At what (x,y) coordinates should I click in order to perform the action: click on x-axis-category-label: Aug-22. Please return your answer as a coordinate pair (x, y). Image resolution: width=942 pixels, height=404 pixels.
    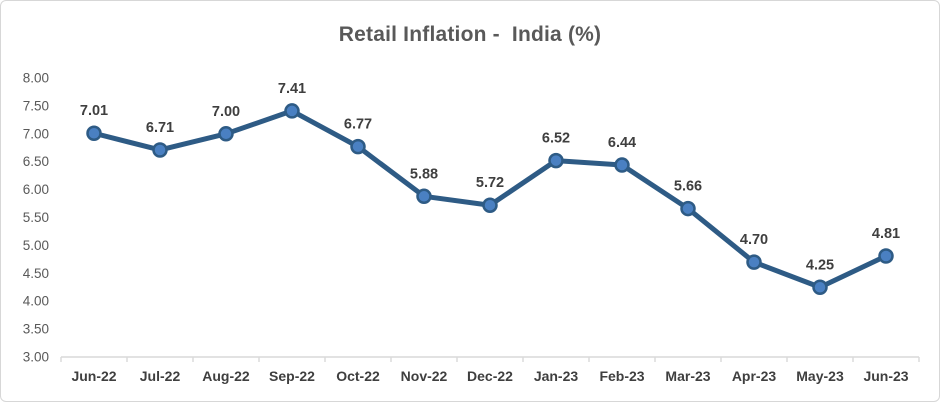
    Looking at the image, I should click on (226, 376).